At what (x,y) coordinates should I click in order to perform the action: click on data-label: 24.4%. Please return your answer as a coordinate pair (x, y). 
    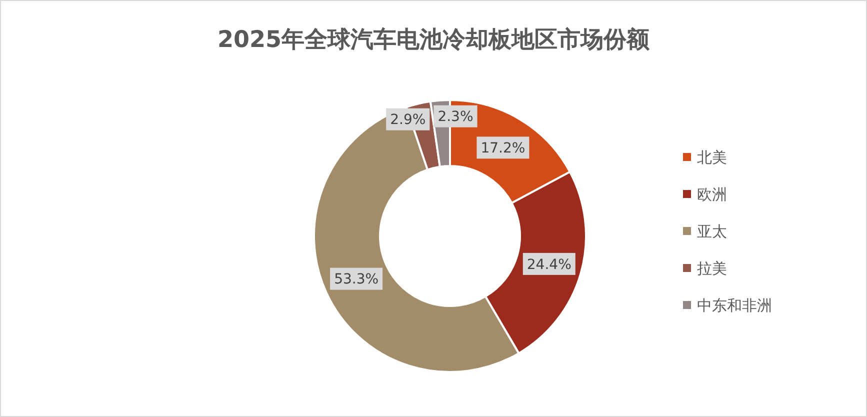
    Looking at the image, I should click on (549, 264).